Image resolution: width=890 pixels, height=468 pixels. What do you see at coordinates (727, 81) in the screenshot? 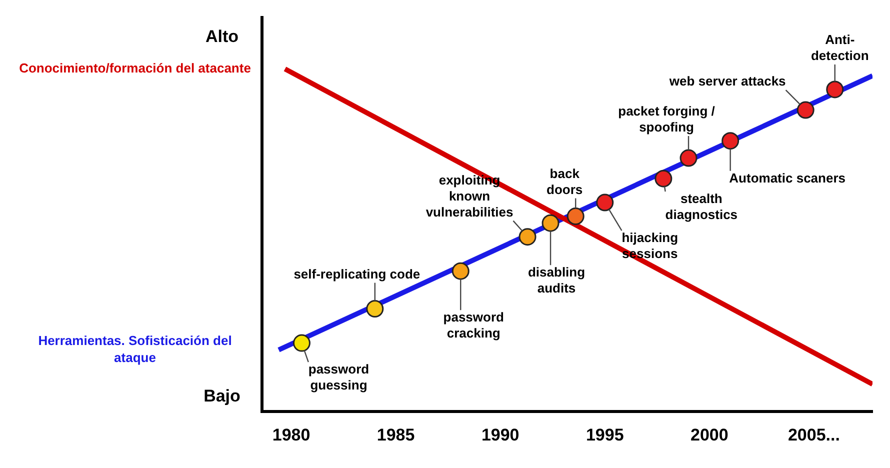
I see `annotation: web server attacks` at bounding box center [727, 81].